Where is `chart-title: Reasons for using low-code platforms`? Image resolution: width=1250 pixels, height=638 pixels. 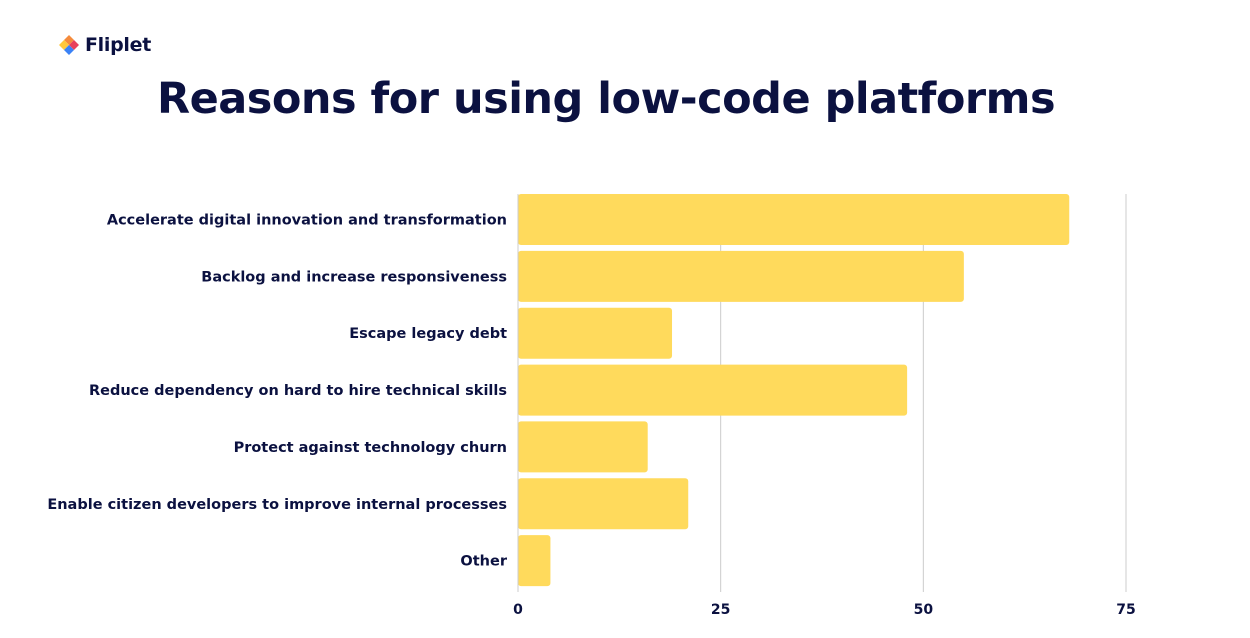 chart-title: Reasons for using low-code platforms is located at coordinates (606, 99).